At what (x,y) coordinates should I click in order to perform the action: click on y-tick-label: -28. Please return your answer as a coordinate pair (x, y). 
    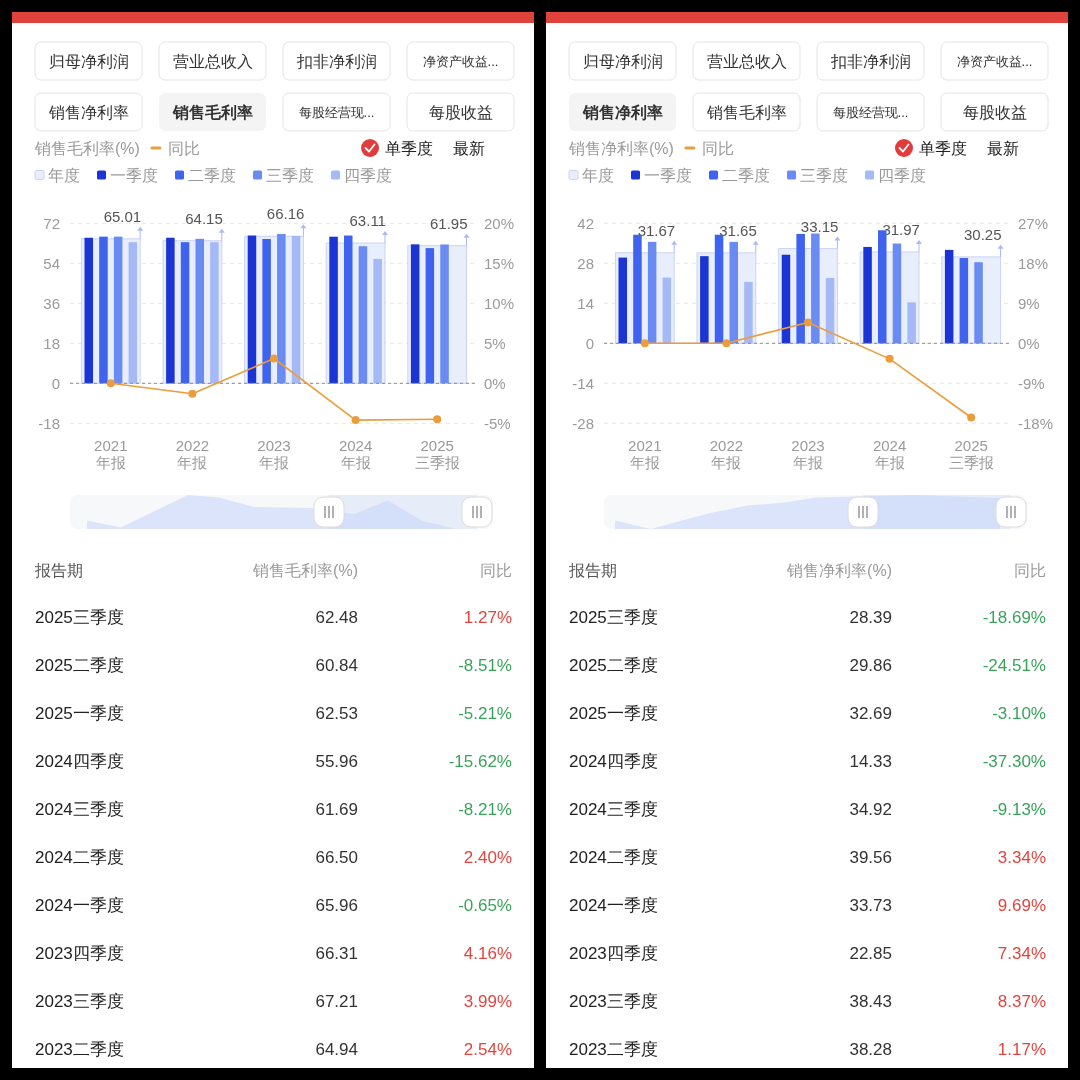
    Looking at the image, I should click on (583, 423).